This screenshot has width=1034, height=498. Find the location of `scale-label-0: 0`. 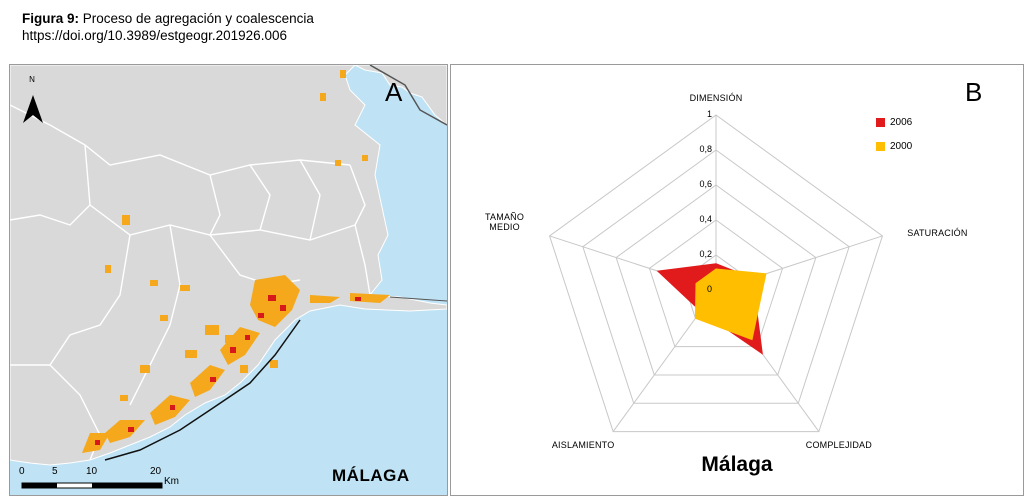

scale-label-0: 0 is located at coordinates (22, 471).